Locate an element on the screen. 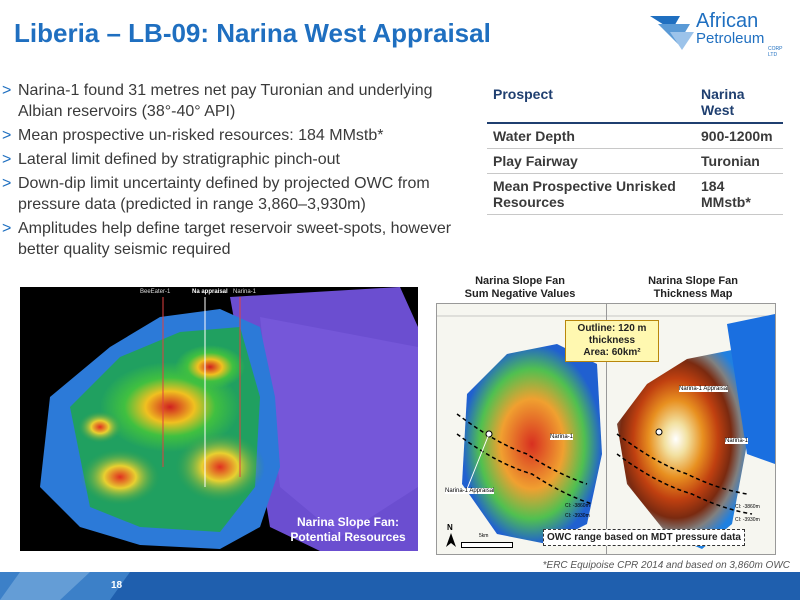 Image resolution: width=800 pixels, height=600 pixels. company-logo: African Petroleum CORP LTD is located at coordinates (720, 34).